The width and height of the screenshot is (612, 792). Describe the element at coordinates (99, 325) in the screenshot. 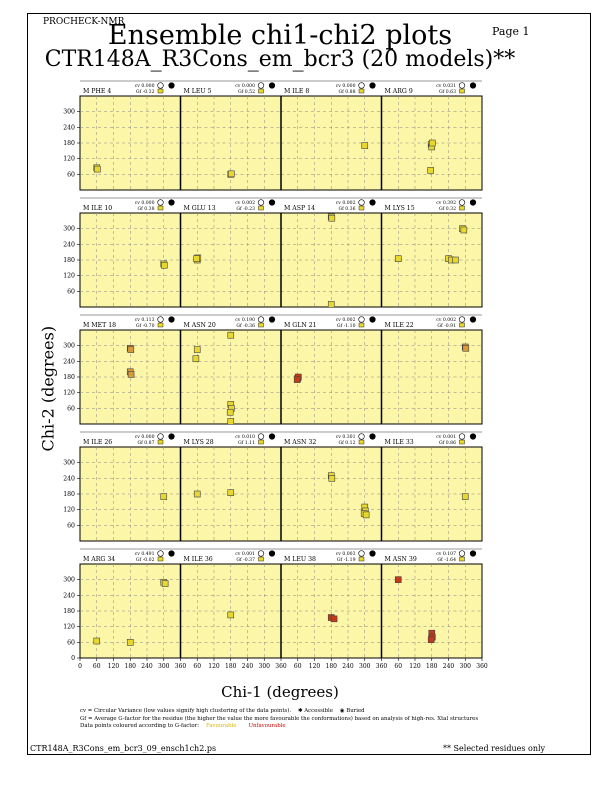

I see `residue-label: M MET 18` at that location.